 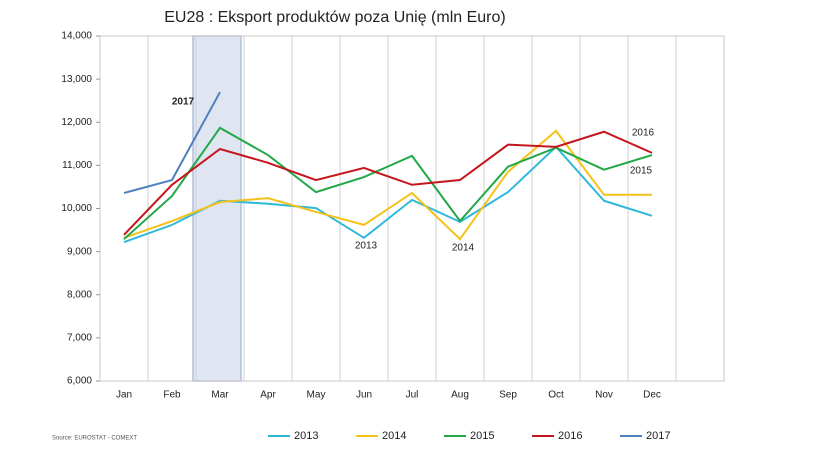 What do you see at coordinates (482, 436) in the screenshot?
I see `legend-label: 2015` at bounding box center [482, 436].